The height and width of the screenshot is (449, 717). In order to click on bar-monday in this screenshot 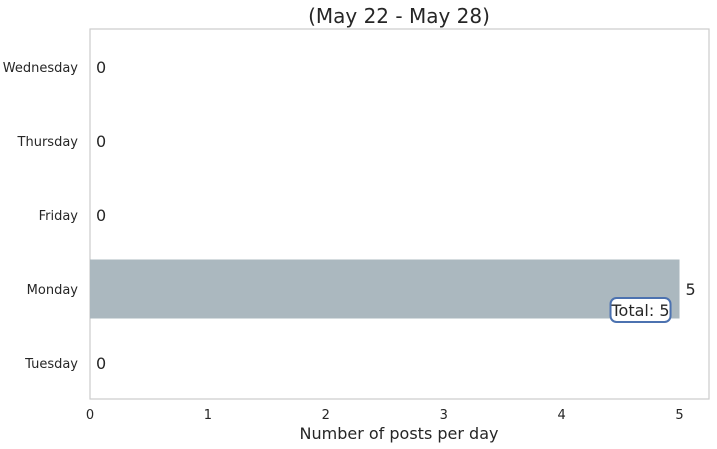, I will do `click(385, 289)`.